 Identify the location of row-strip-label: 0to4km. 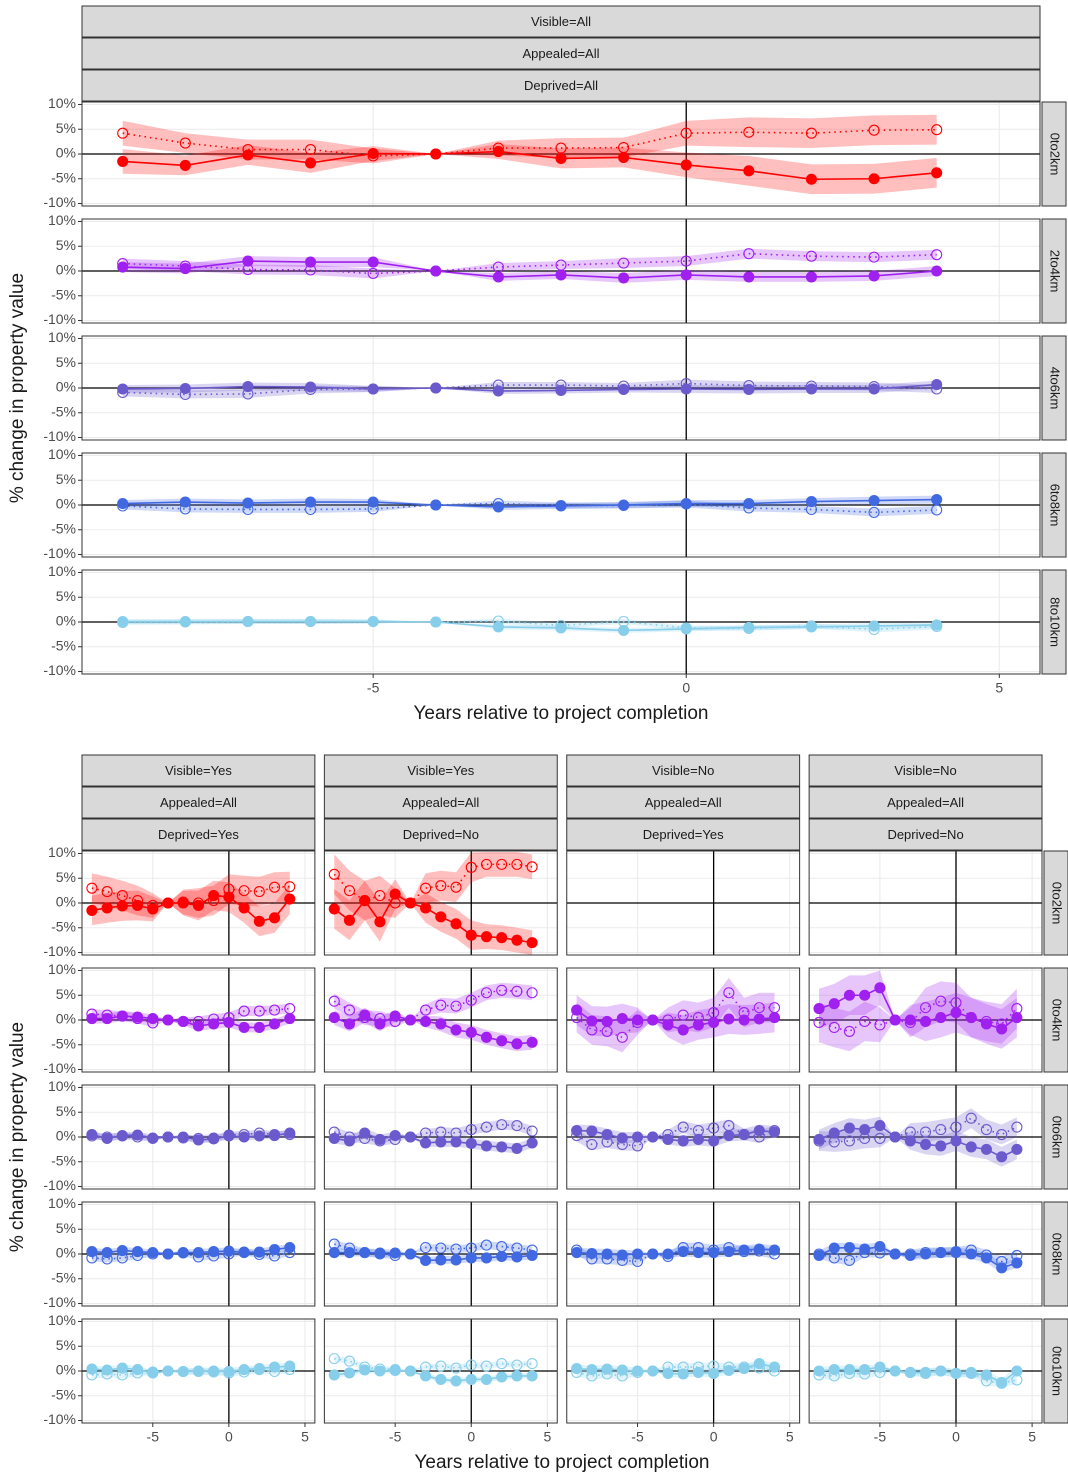
(1057, 1020).